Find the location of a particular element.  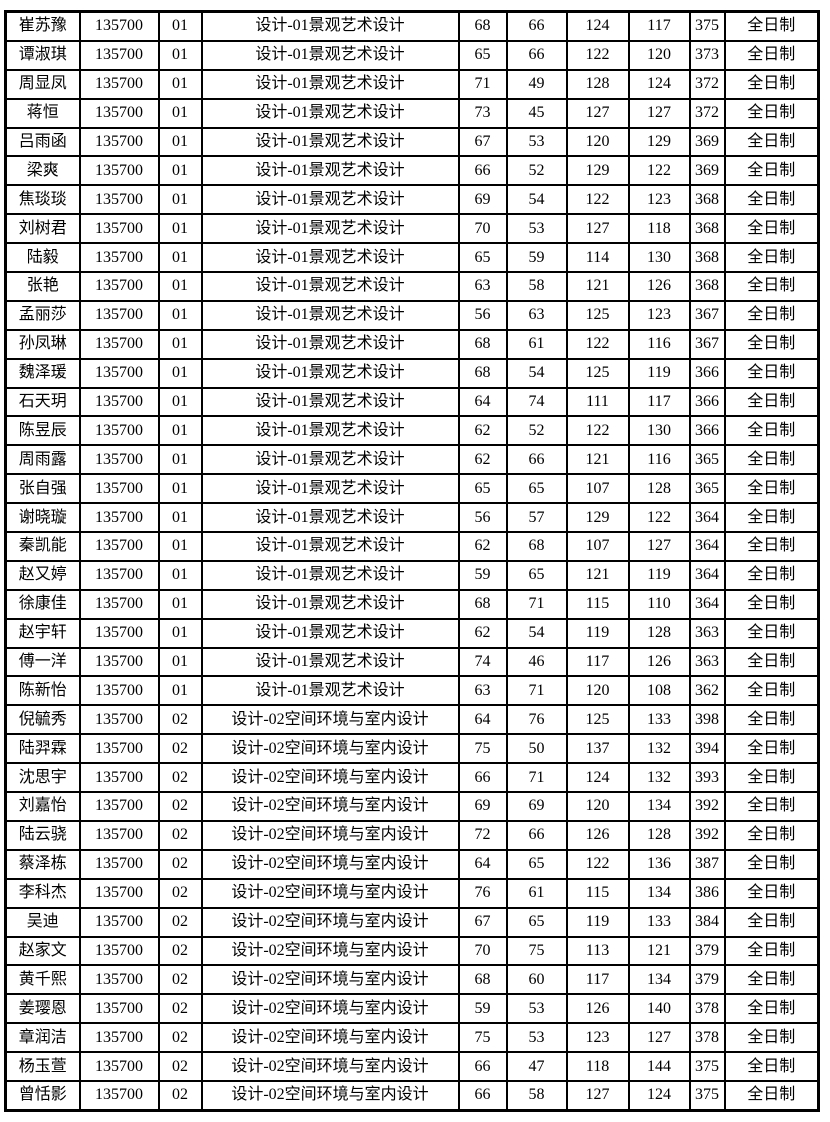

cell-name: 谭淑琪 is located at coordinates (42, 55).